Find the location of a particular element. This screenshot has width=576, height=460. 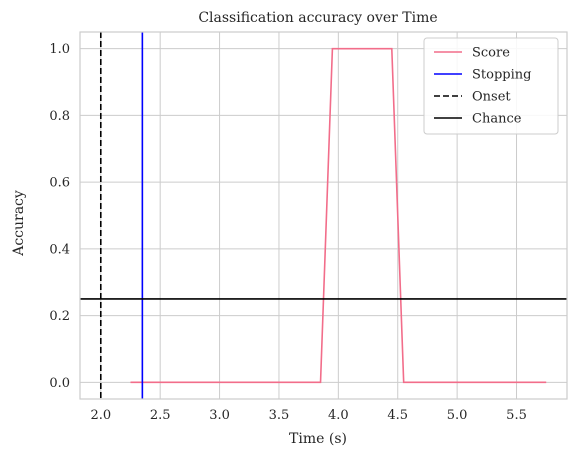

y-tick-label: 1.0 is located at coordinates (59, 49).